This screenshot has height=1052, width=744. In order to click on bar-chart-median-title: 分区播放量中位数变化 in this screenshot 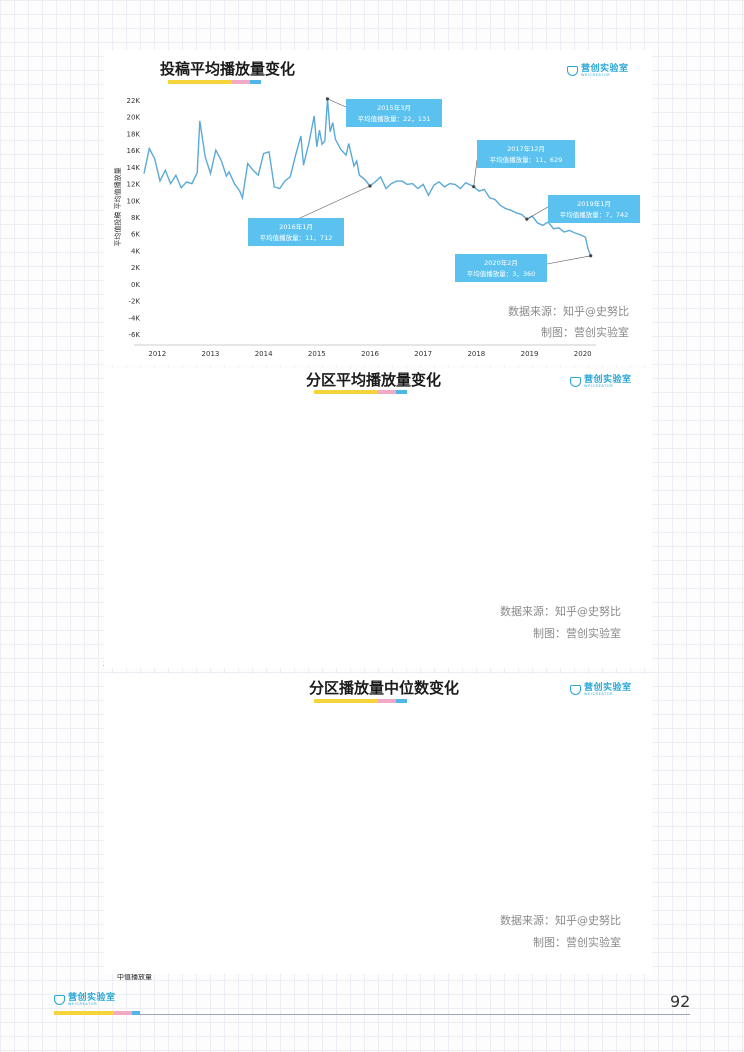, I will do `click(384, 688)`.